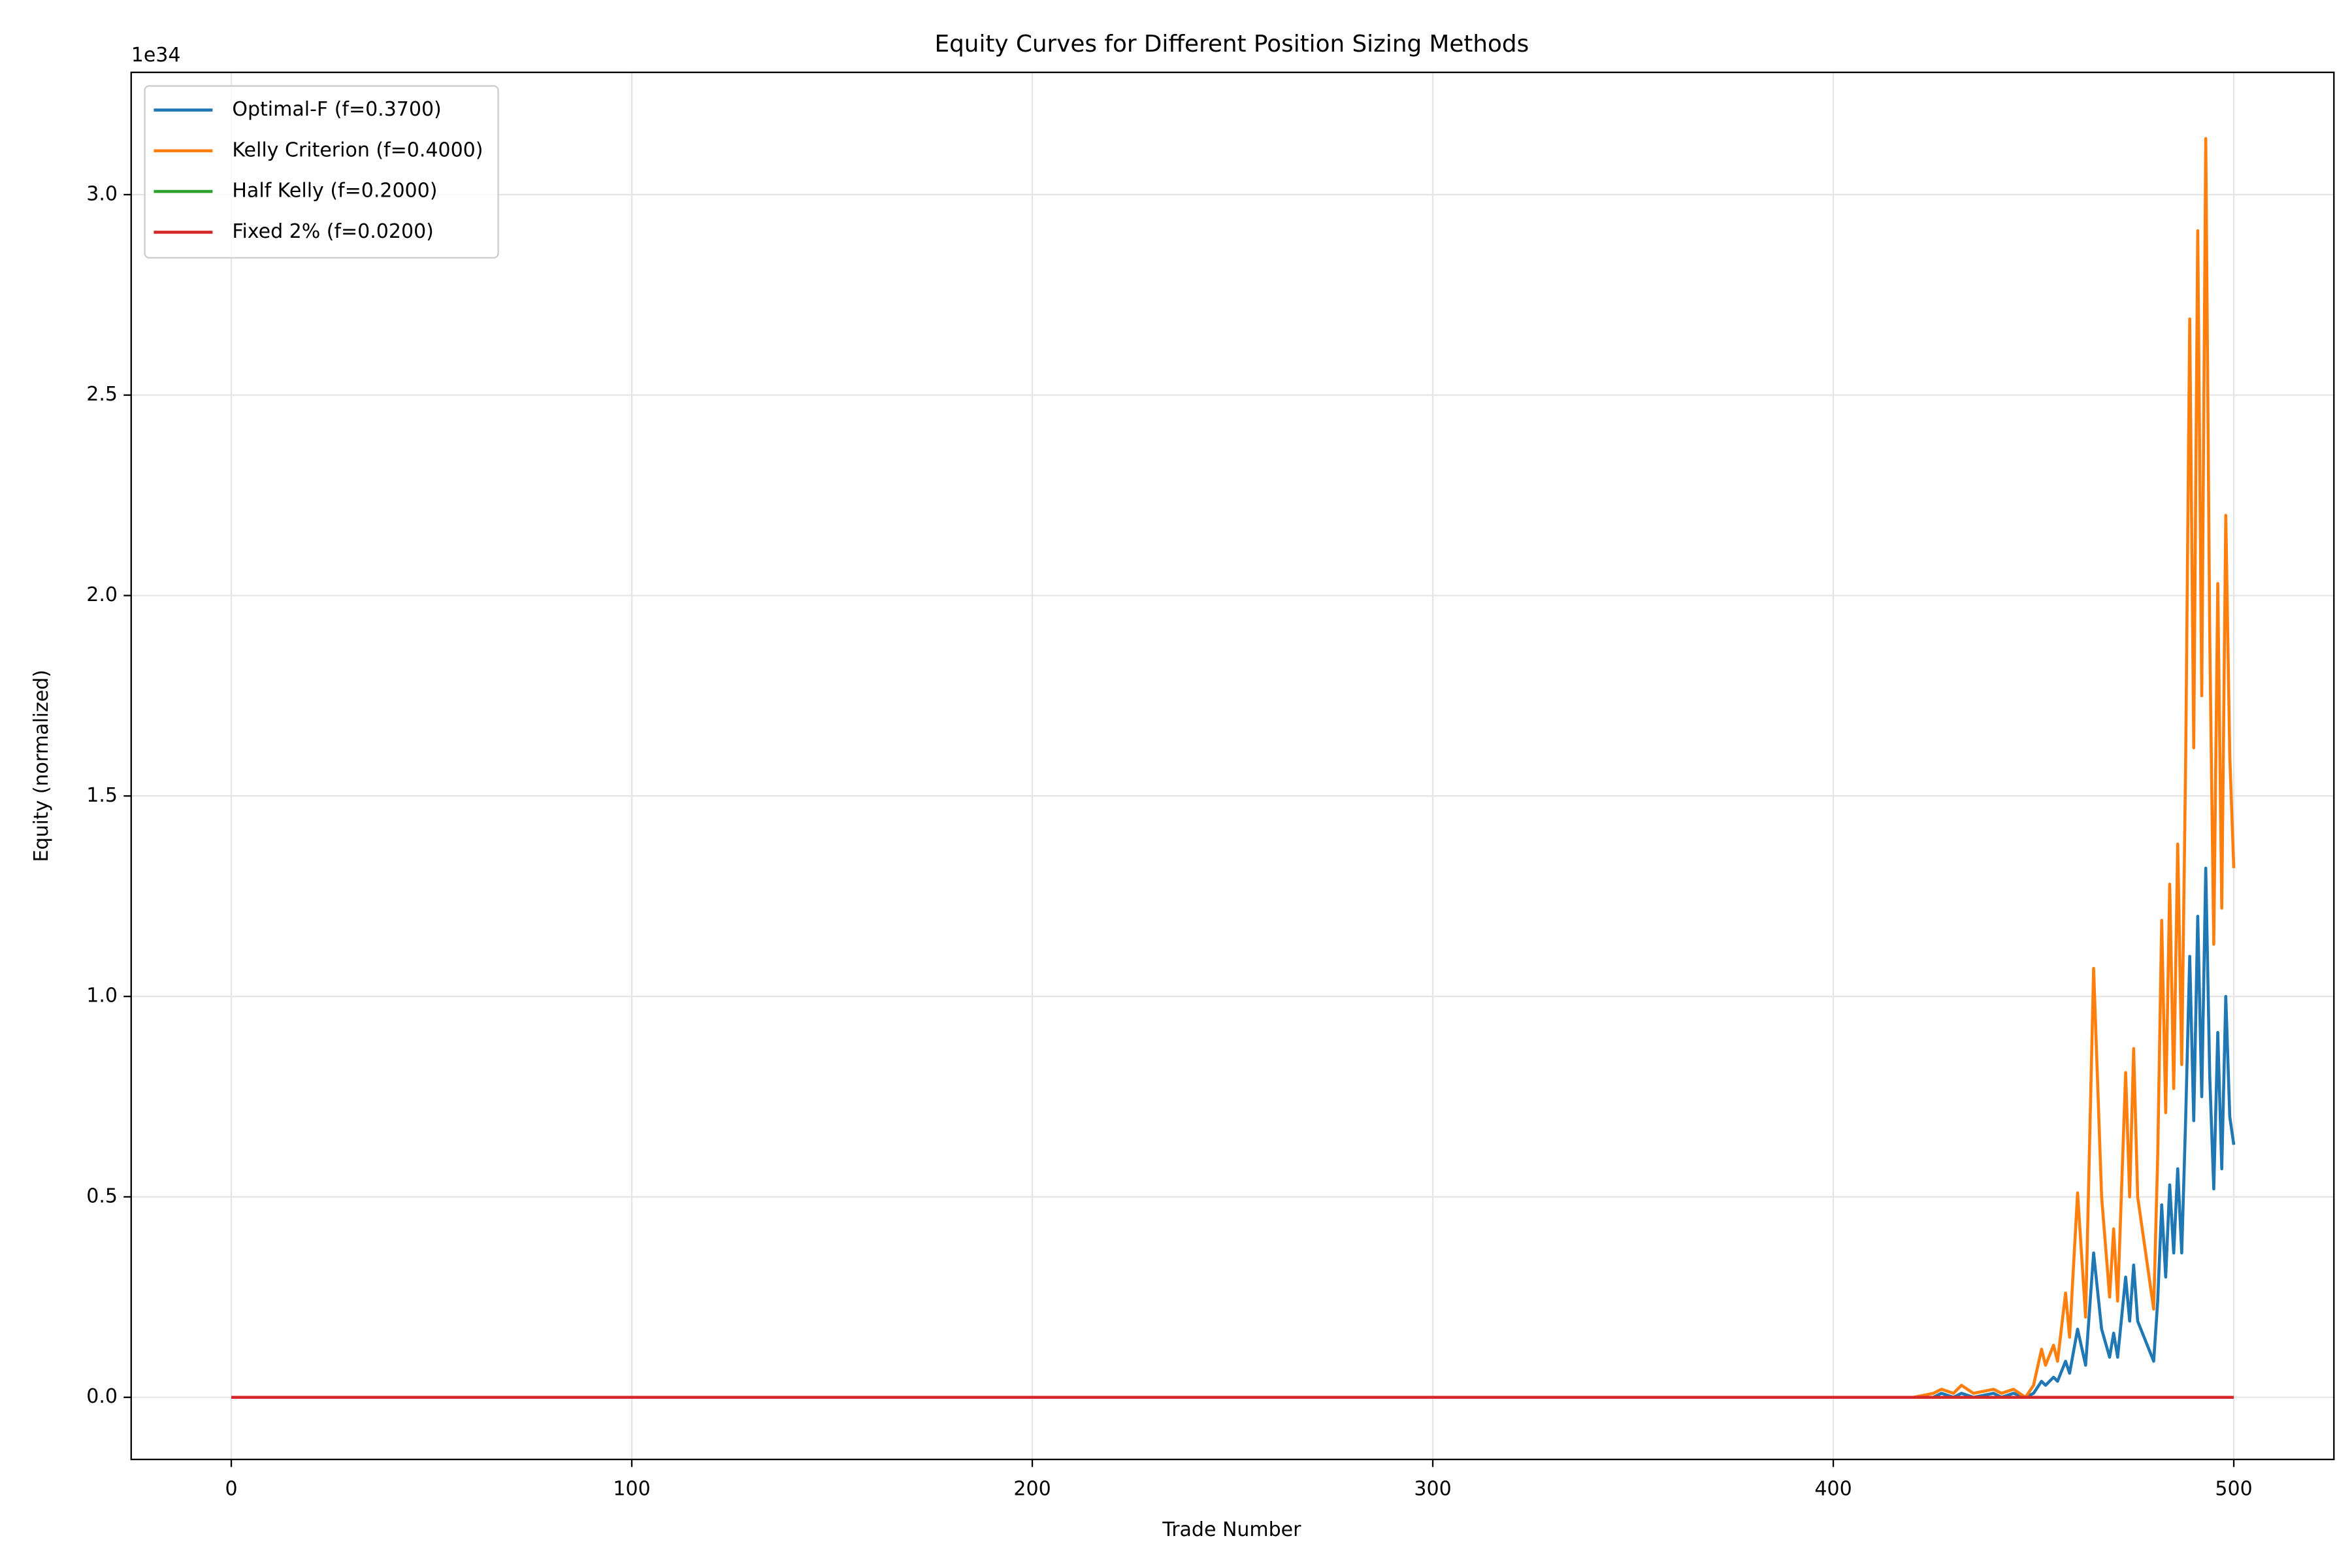  What do you see at coordinates (1432, 1489) in the screenshot?
I see `x-tick-label: 300` at bounding box center [1432, 1489].